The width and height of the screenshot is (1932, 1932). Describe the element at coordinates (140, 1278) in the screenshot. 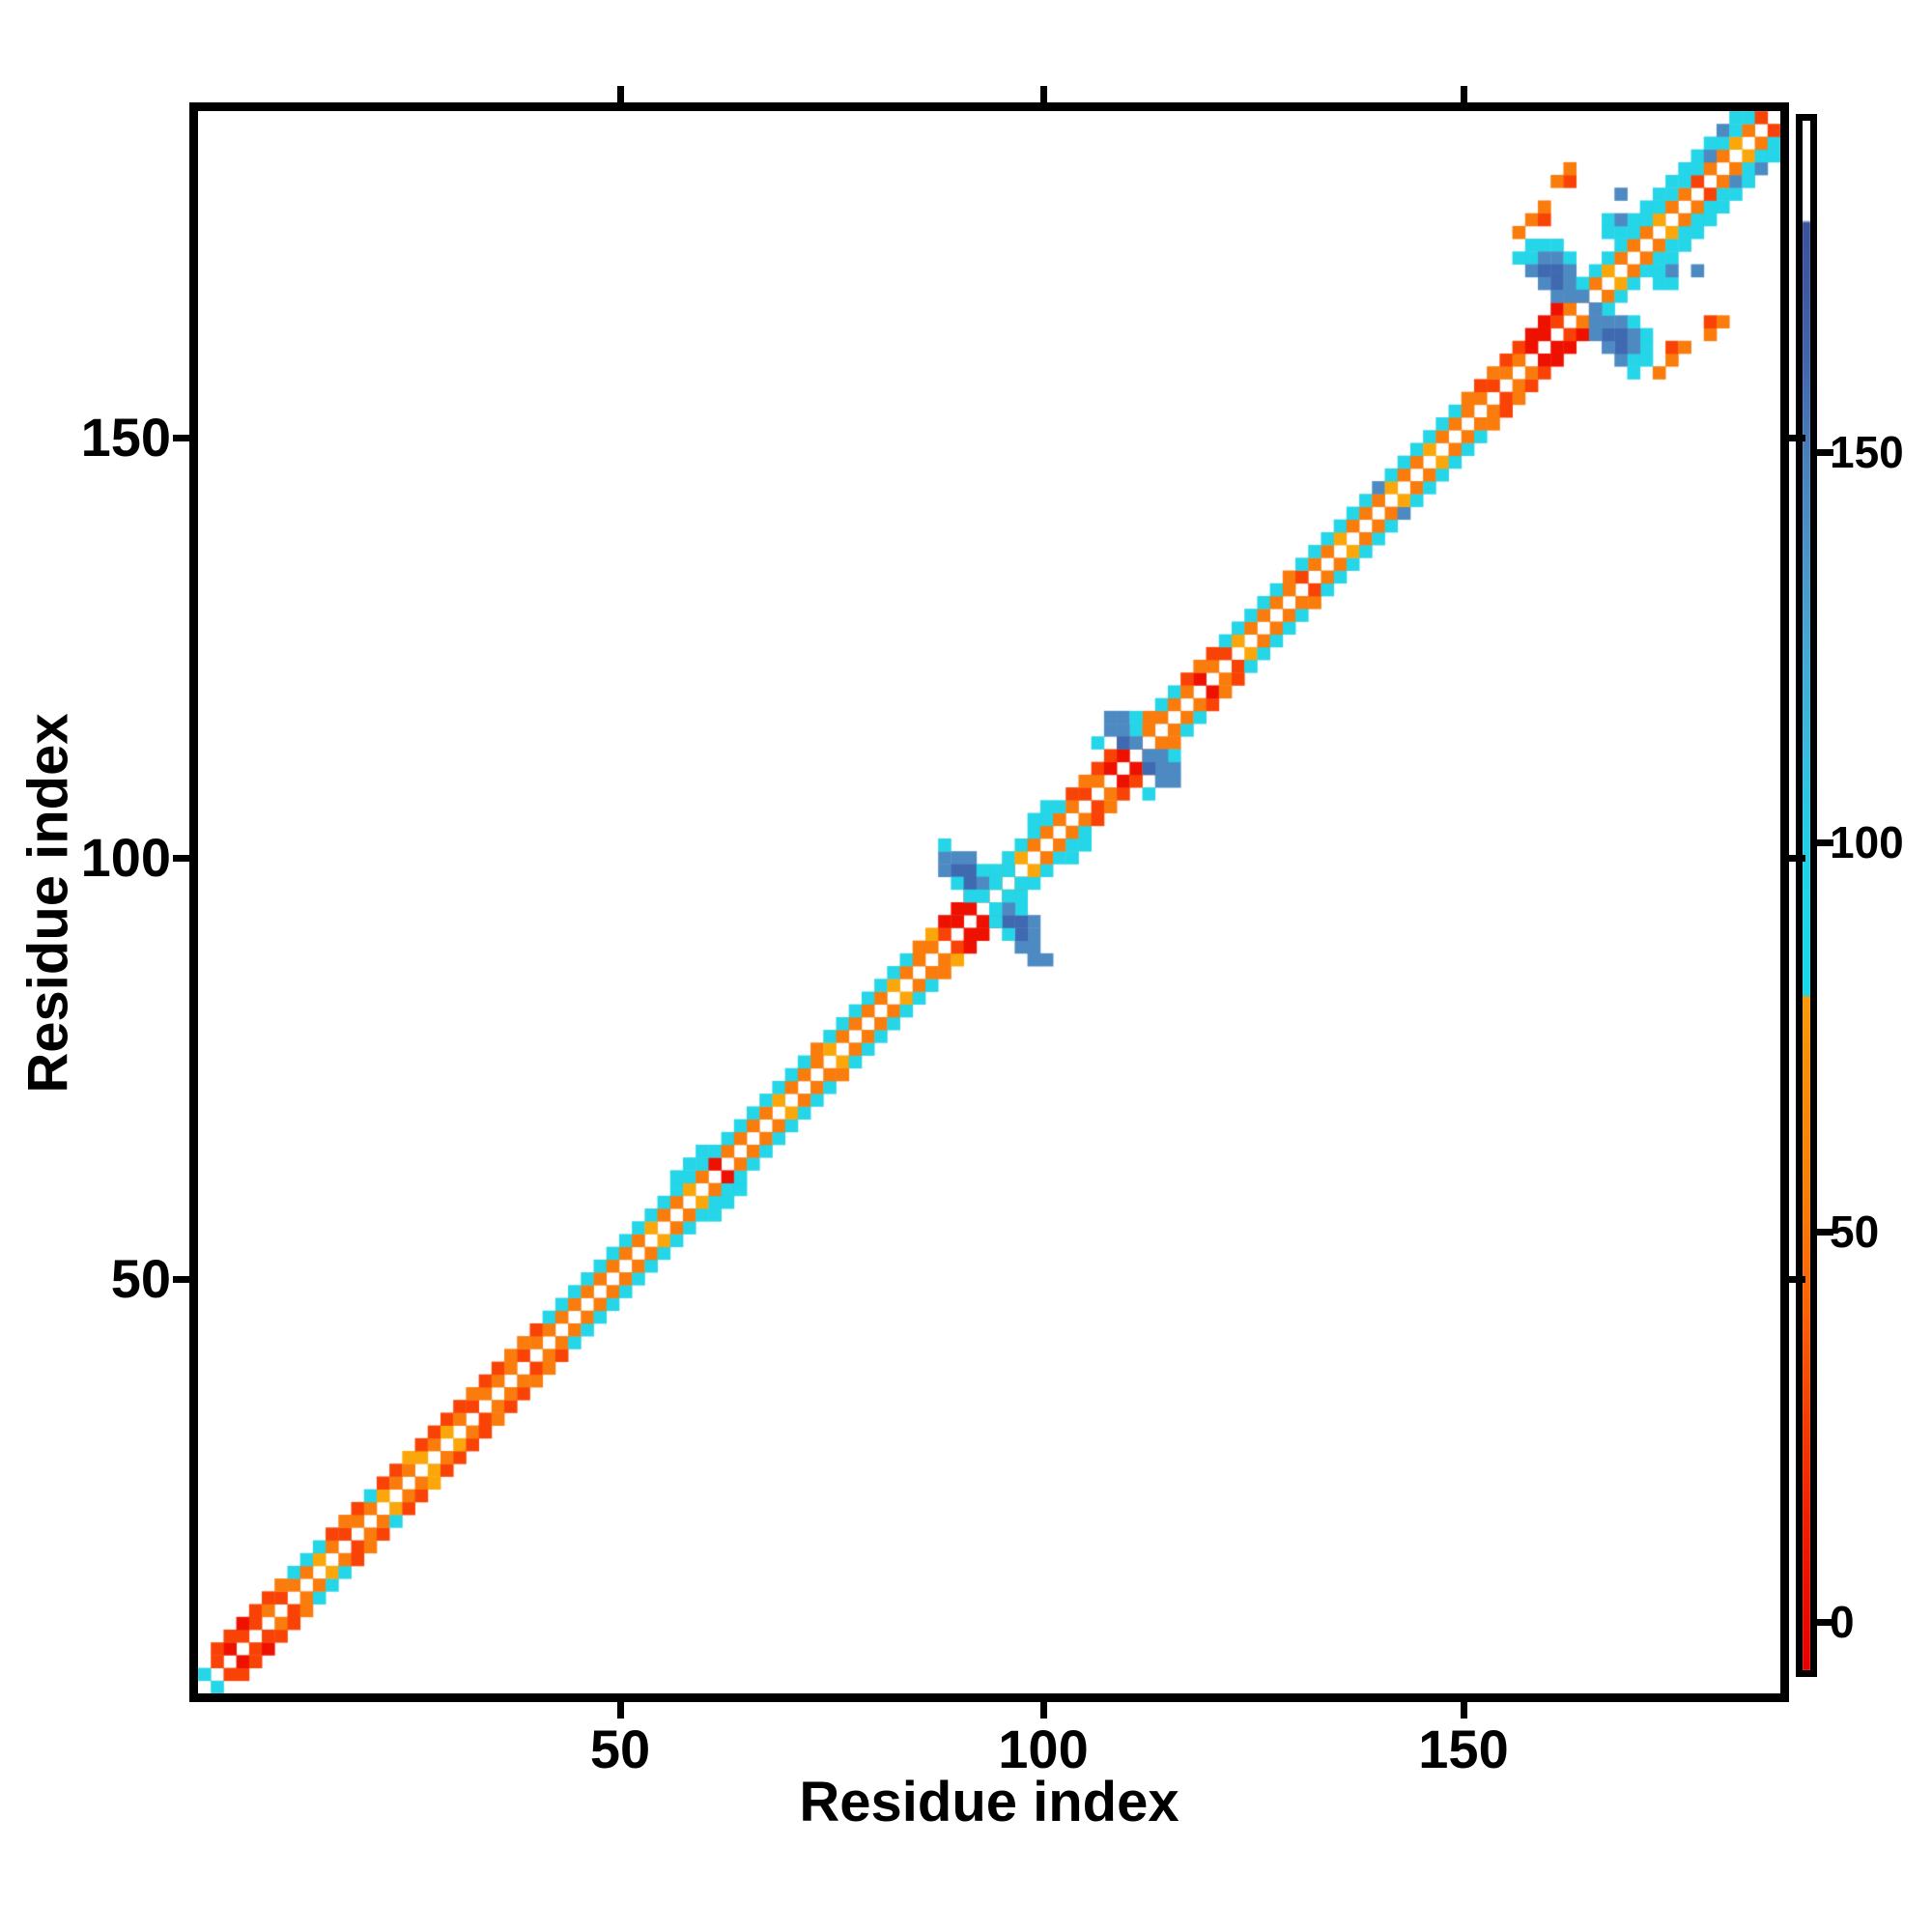

I see `y-tick-label-50: 50` at that location.